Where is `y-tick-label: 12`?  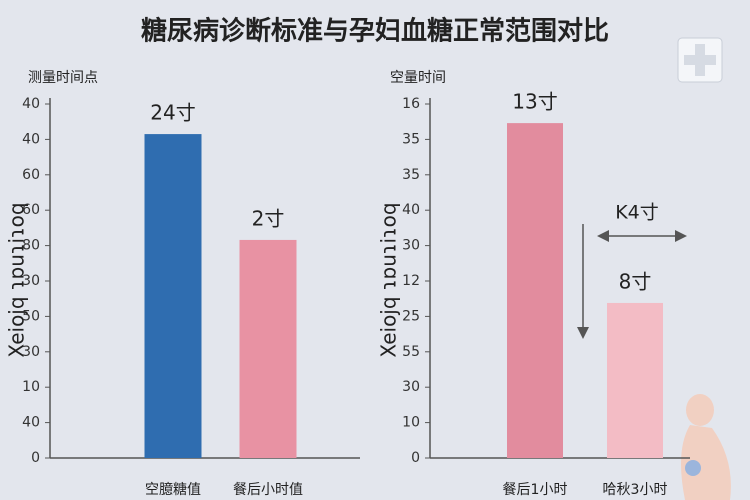
y-tick-label: 12 is located at coordinates (411, 281).